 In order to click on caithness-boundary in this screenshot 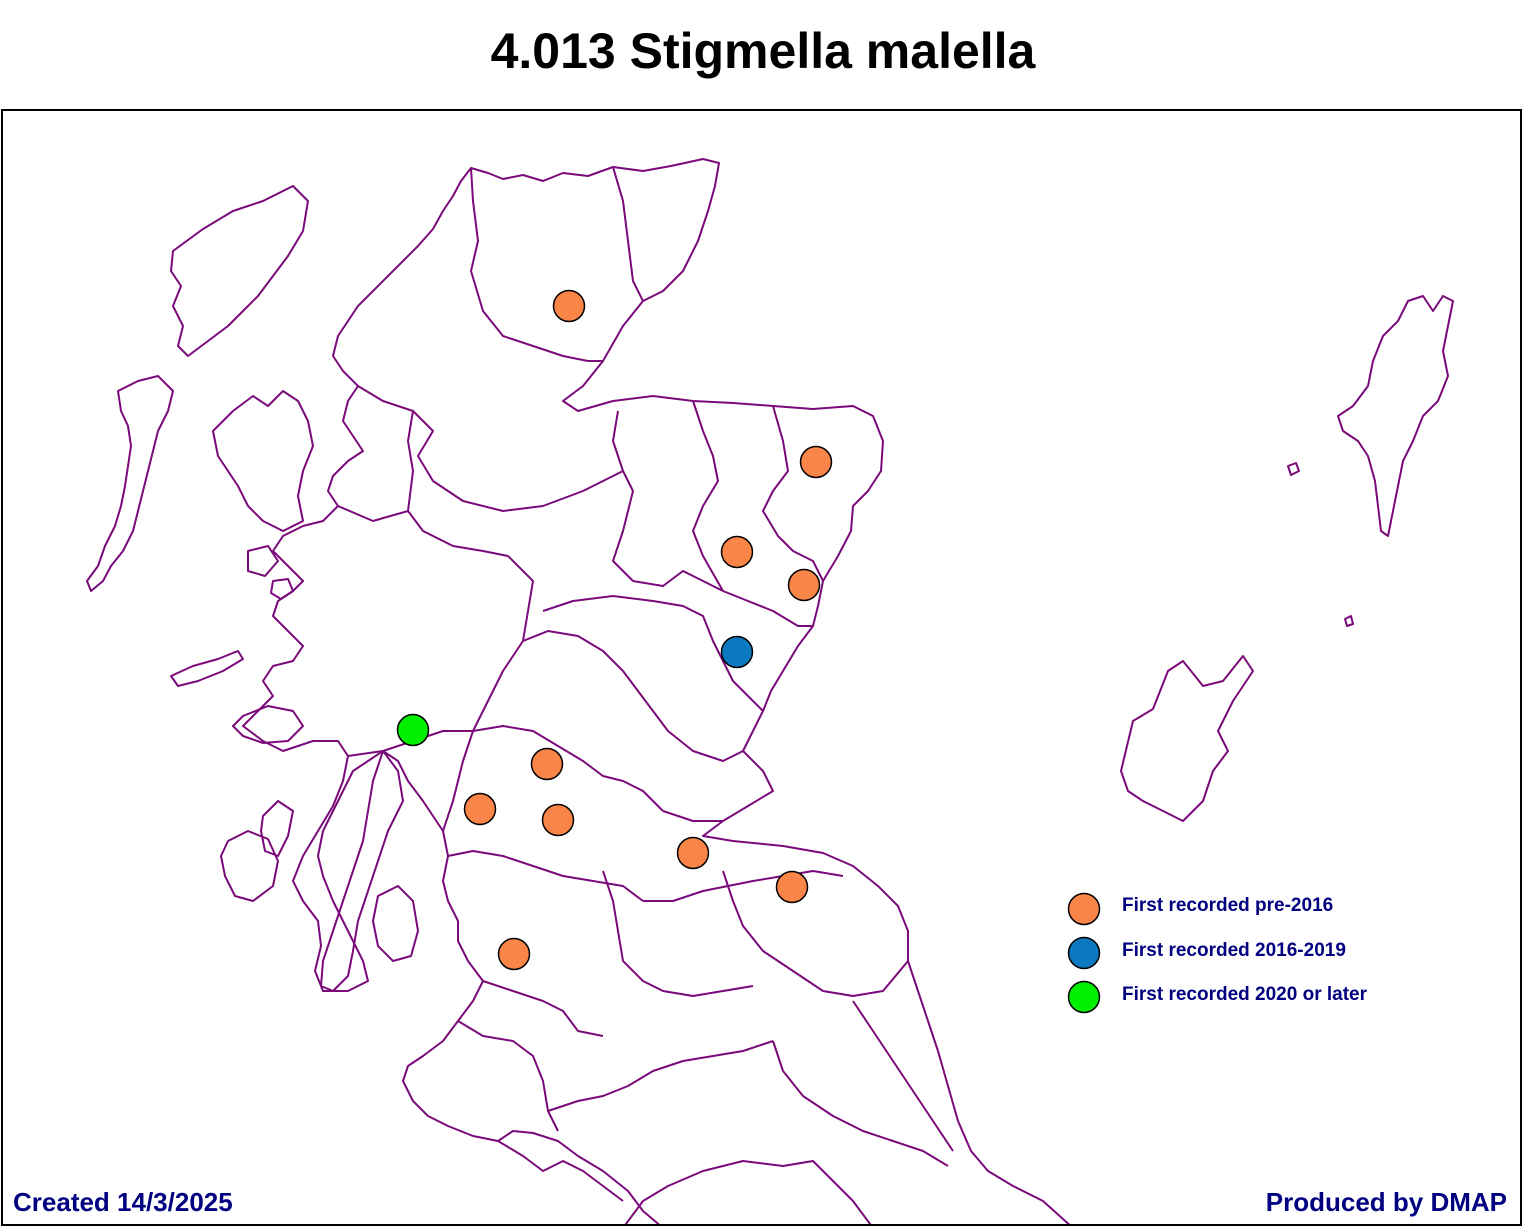, I will do `click(628, 234)`.